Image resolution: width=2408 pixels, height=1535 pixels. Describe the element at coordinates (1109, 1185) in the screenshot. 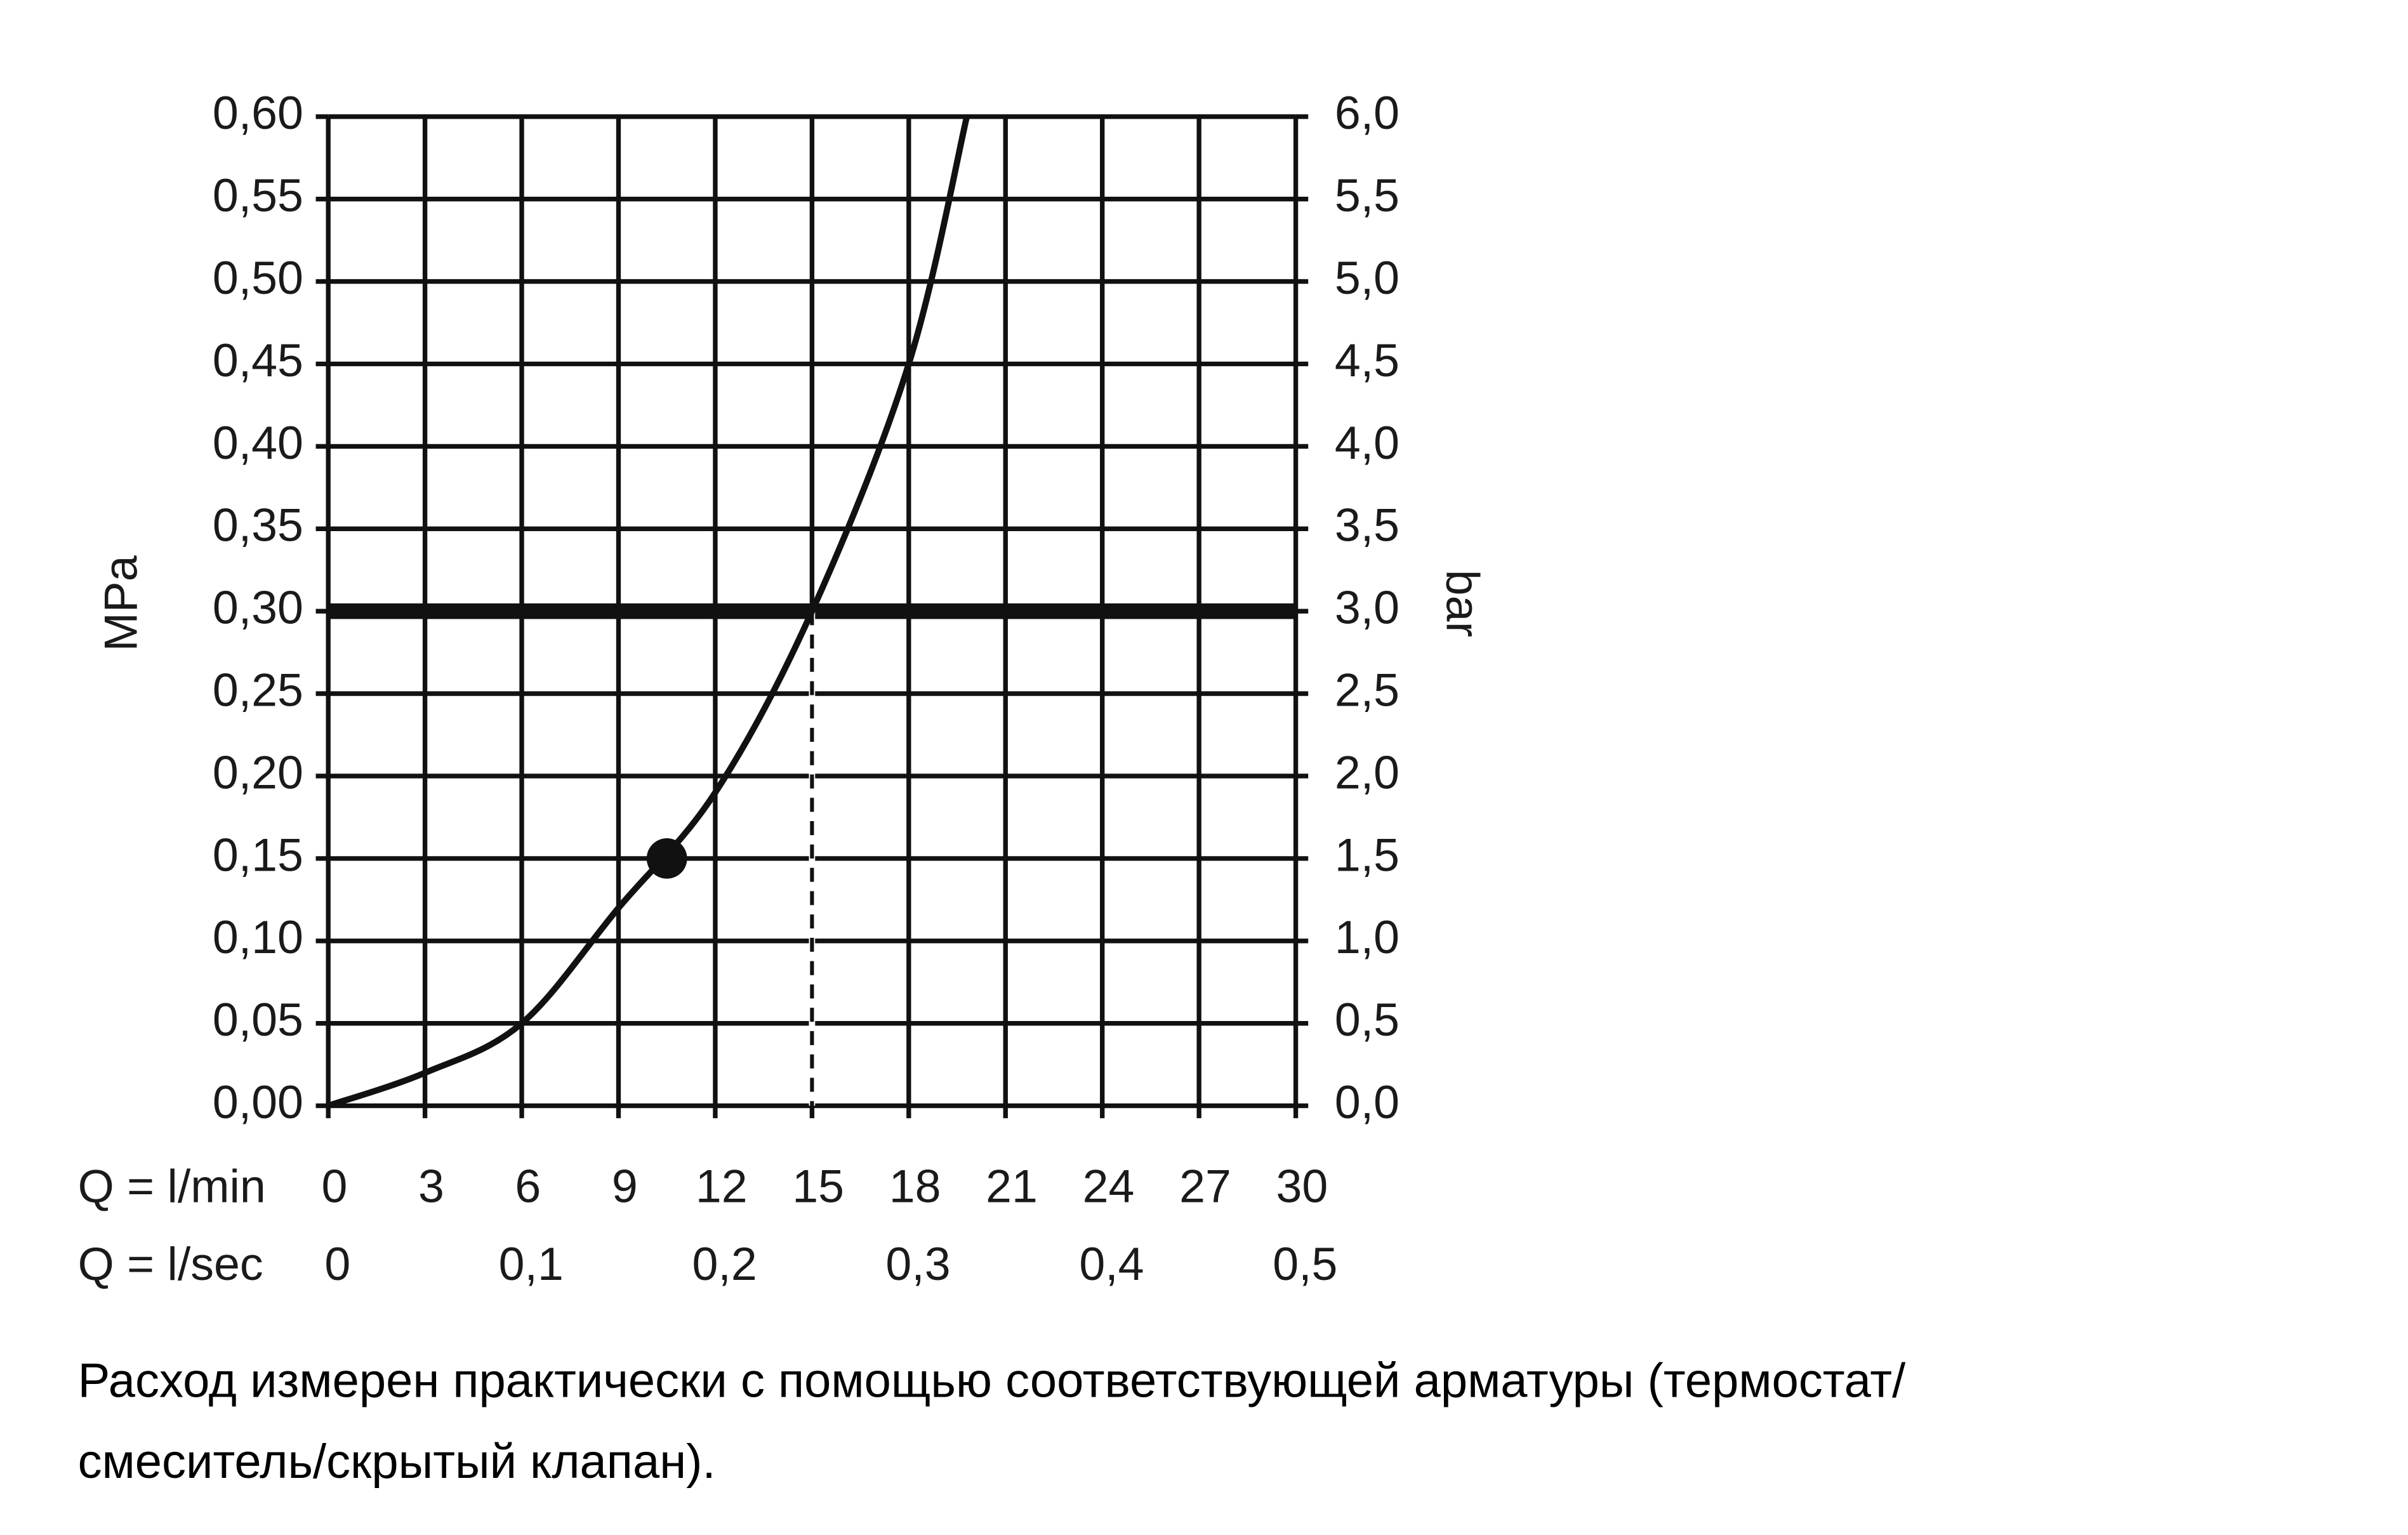

I see `x-tick-label: 24` at that location.